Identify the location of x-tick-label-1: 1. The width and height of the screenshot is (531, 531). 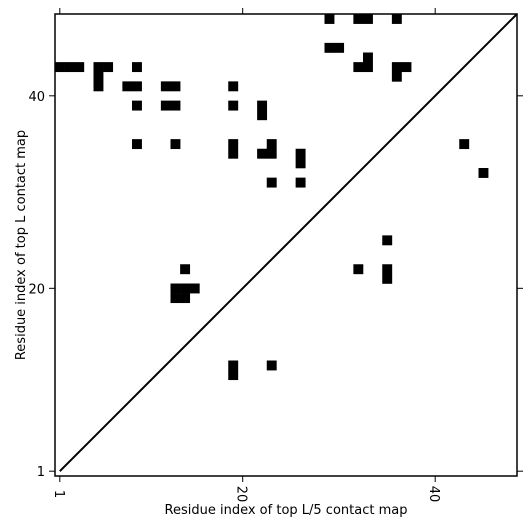
(58, 494).